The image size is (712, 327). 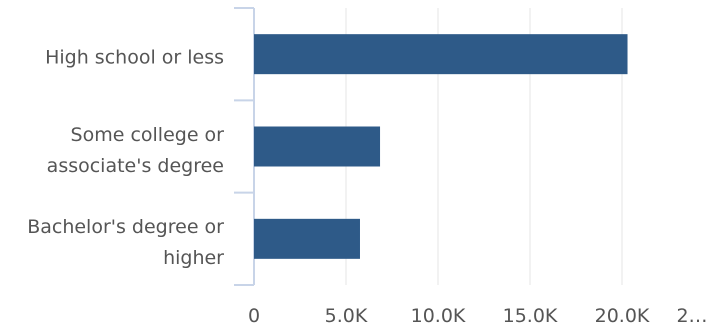 I want to click on x-tick-label: 10.0K, so click(x=438, y=316).